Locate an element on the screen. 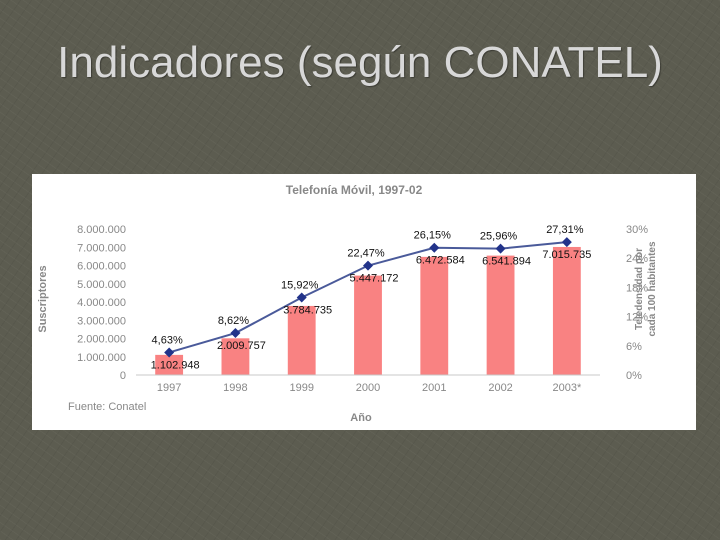  x-tick-label: 2000 is located at coordinates (368, 388).